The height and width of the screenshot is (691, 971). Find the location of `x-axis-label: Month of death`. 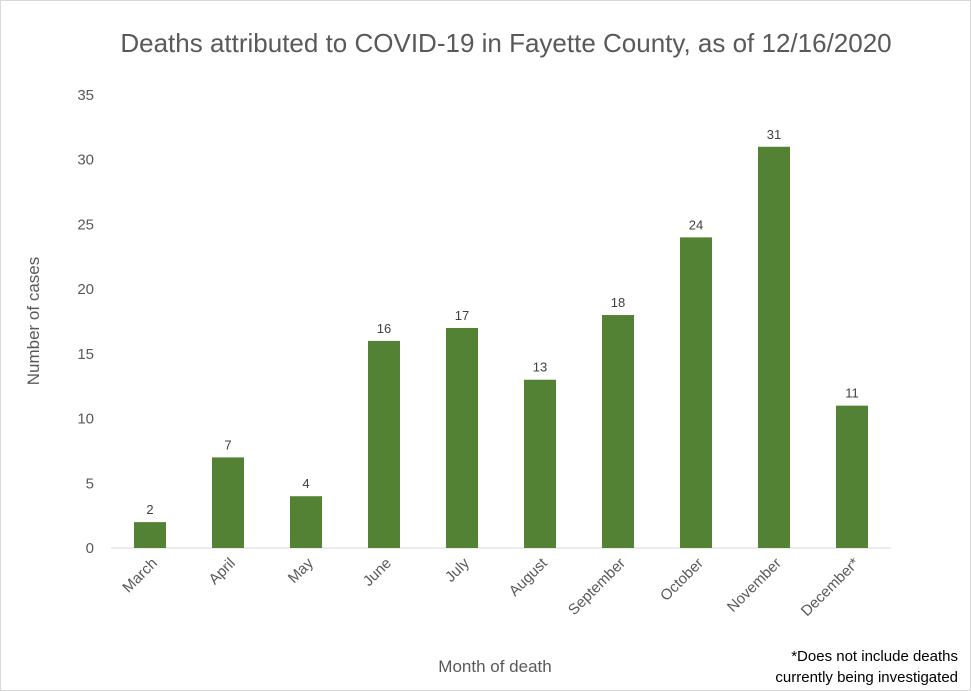

x-axis-label: Month of death is located at coordinates (495, 666).